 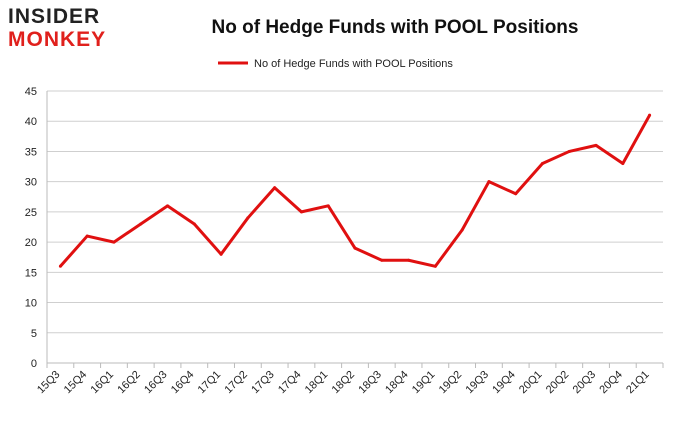 What do you see at coordinates (638, 383) in the screenshot?
I see `x-tick-label: 21Q1` at bounding box center [638, 383].